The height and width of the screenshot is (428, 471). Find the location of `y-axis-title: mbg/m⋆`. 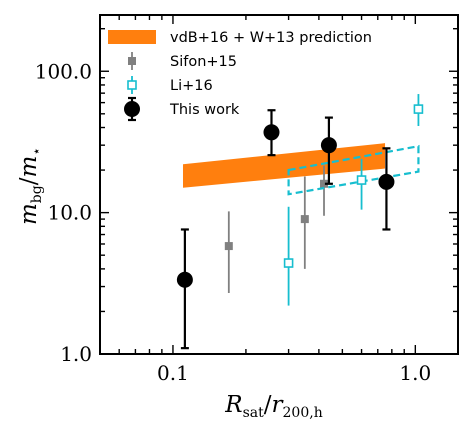

y-axis-title: mbg/m⋆ is located at coordinates (30, 186).